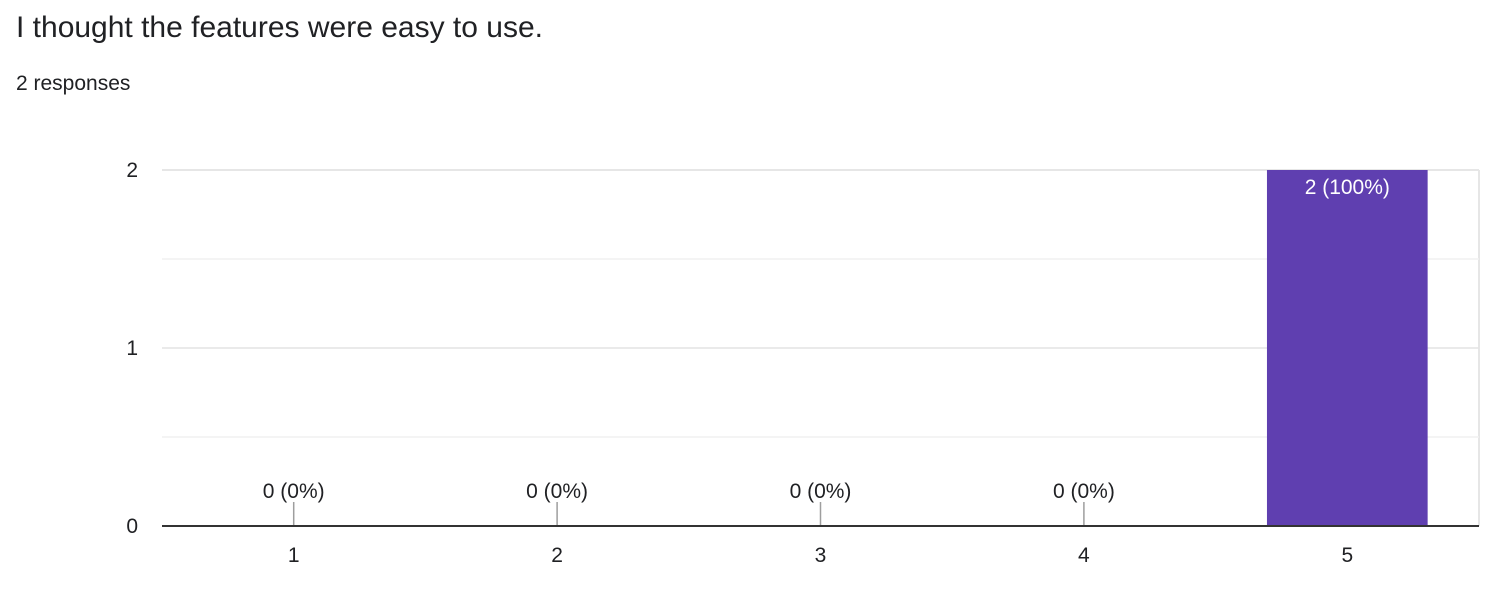 The width and height of the screenshot is (1492, 610). Describe the element at coordinates (1347, 555) in the screenshot. I see `x-tick-label: 5` at that location.